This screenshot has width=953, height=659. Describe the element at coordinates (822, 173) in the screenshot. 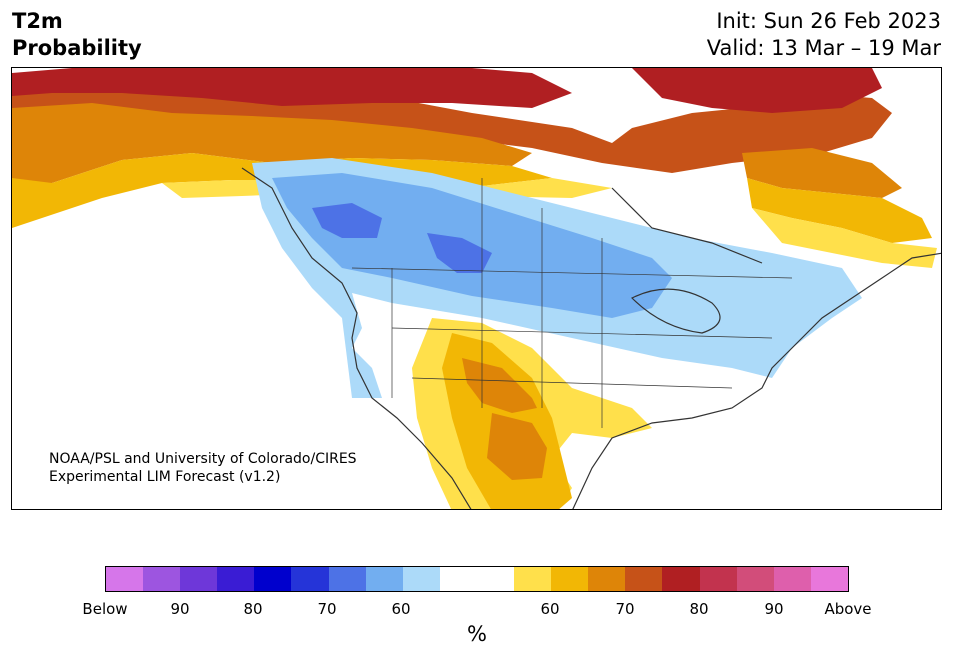

I see `warm-east-canada-region` at that location.